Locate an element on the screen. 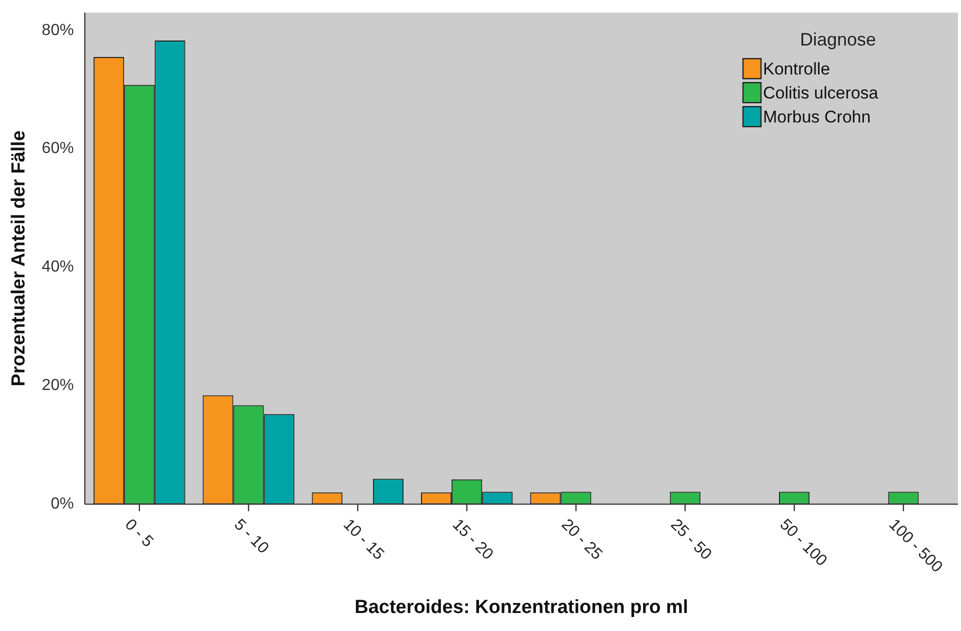 The width and height of the screenshot is (961, 631). x-tick-label: 50 - 100 is located at coordinates (803, 543).